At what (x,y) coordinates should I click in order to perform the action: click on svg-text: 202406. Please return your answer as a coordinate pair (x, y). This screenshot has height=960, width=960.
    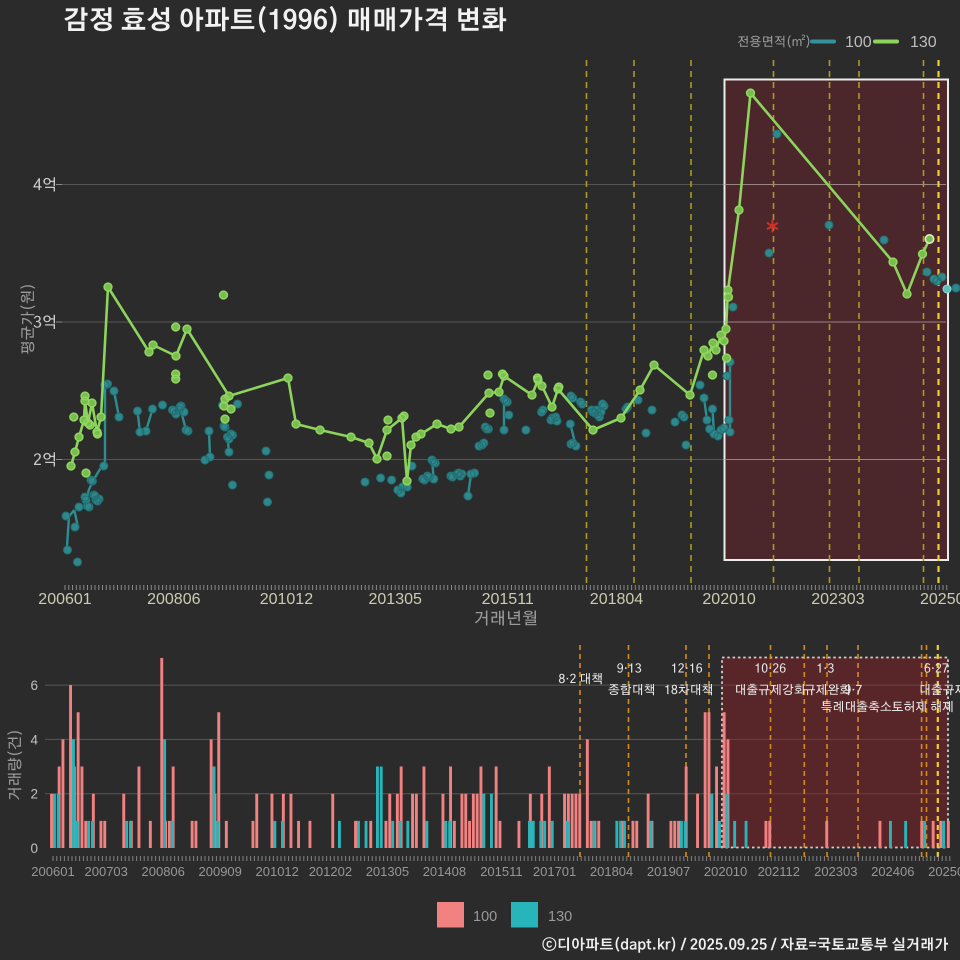
    Looking at the image, I should click on (892, 871).